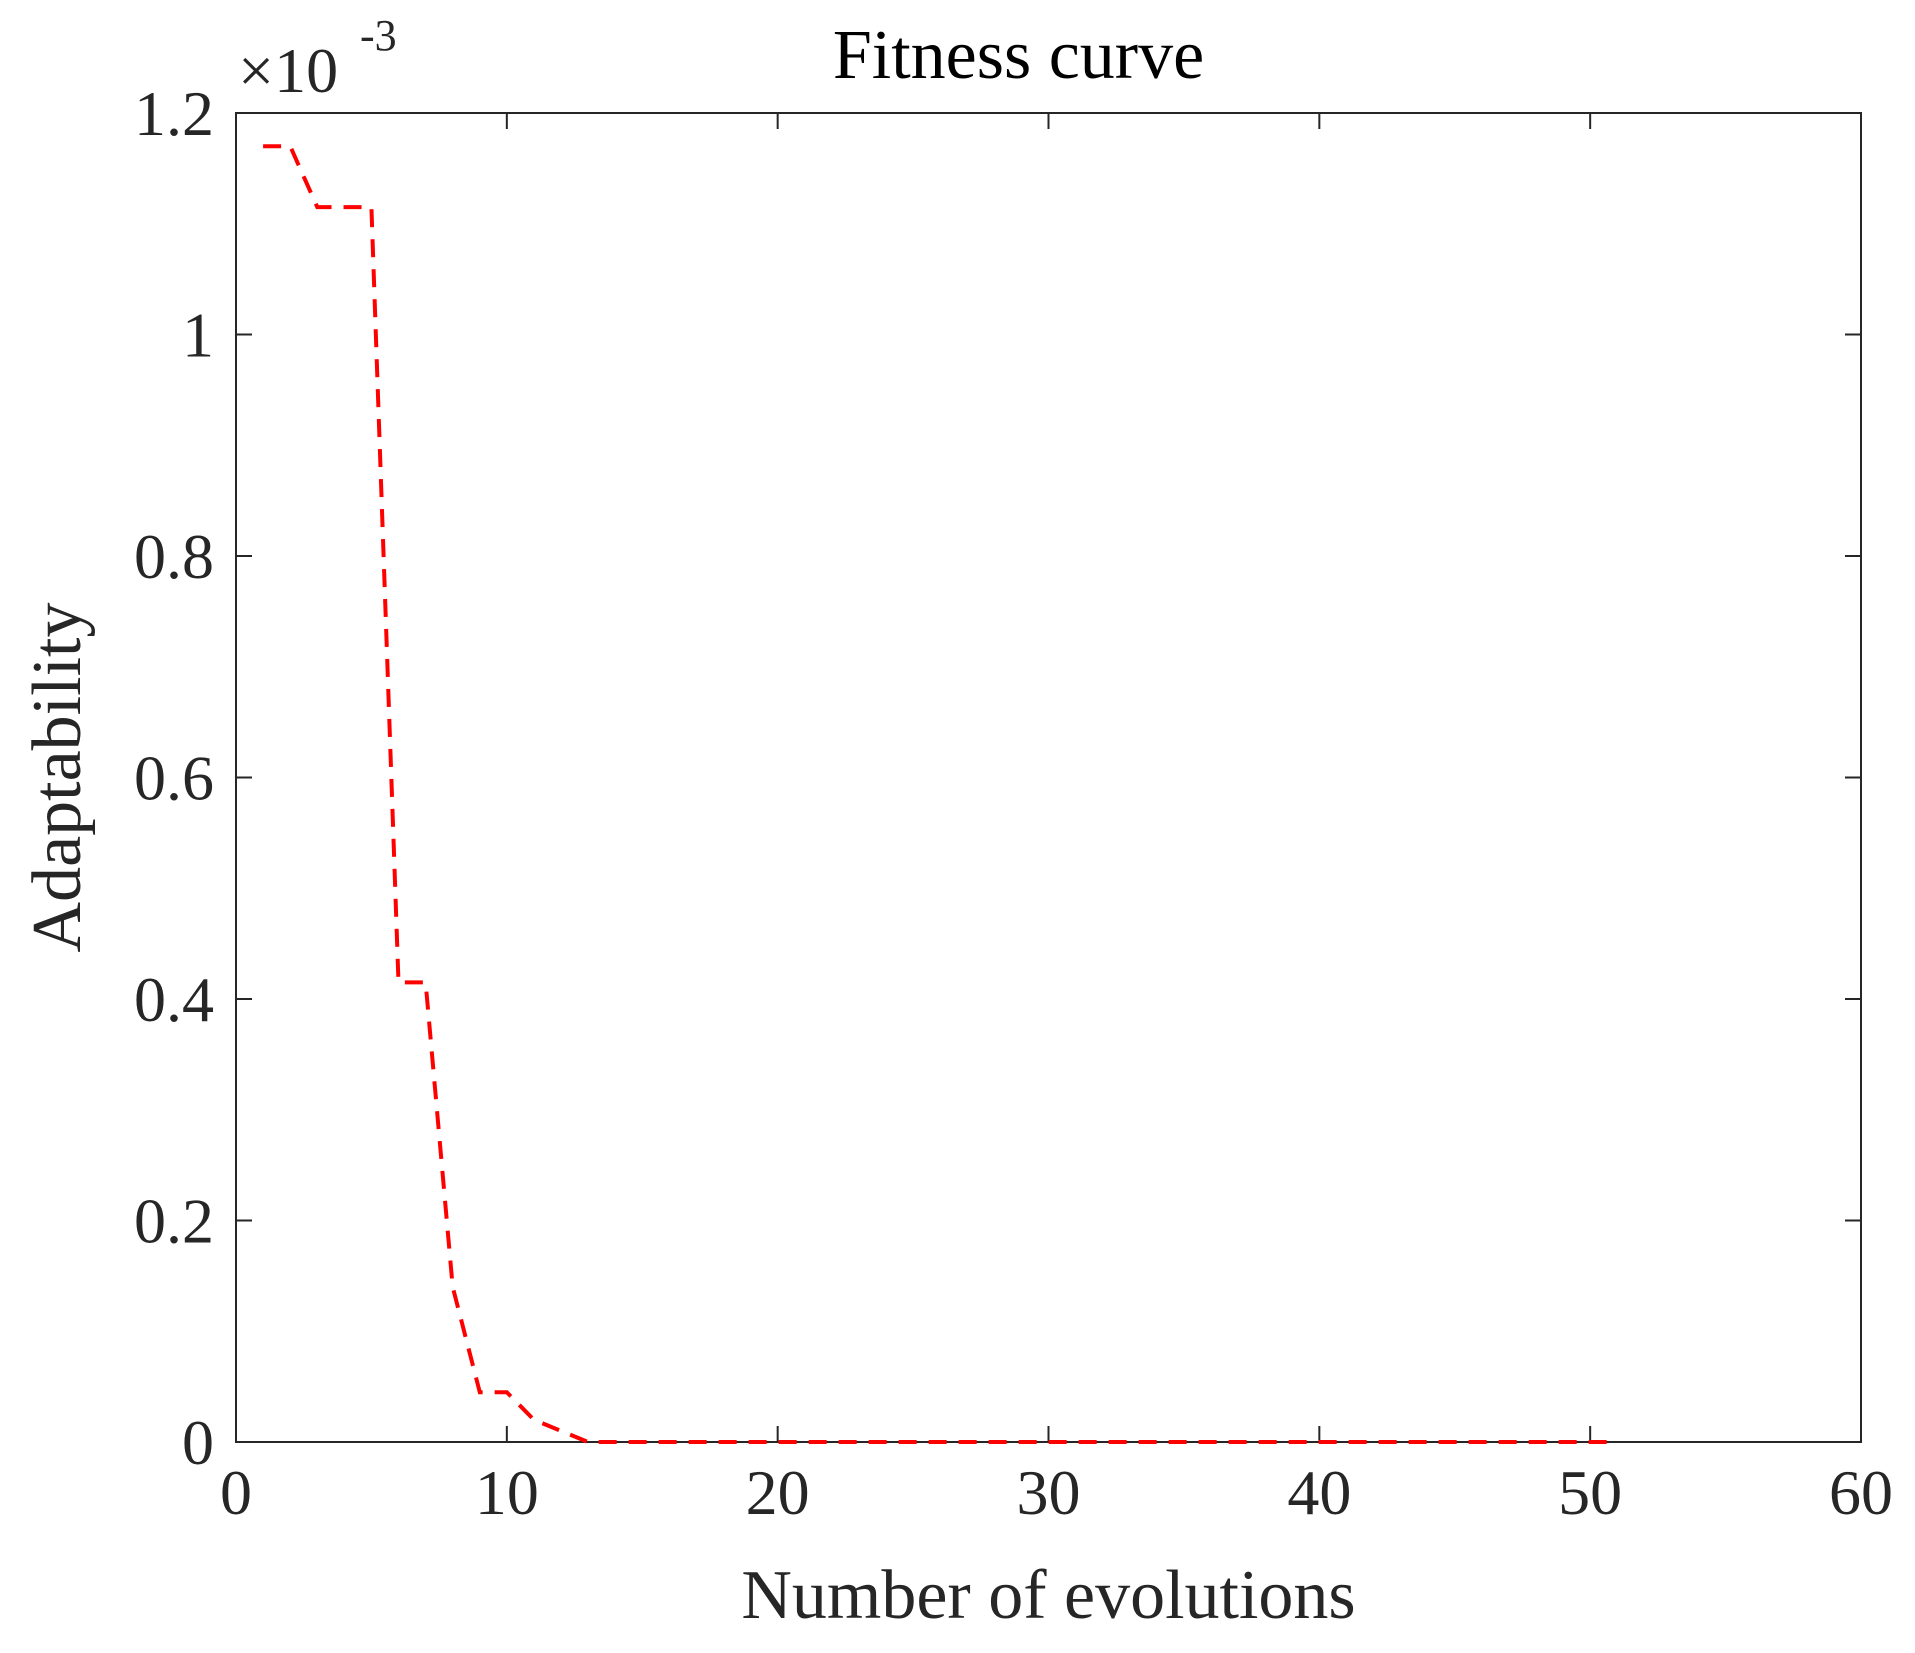  Describe the element at coordinates (778, 1492) in the screenshot. I see `x-tick-label: 20` at that location.